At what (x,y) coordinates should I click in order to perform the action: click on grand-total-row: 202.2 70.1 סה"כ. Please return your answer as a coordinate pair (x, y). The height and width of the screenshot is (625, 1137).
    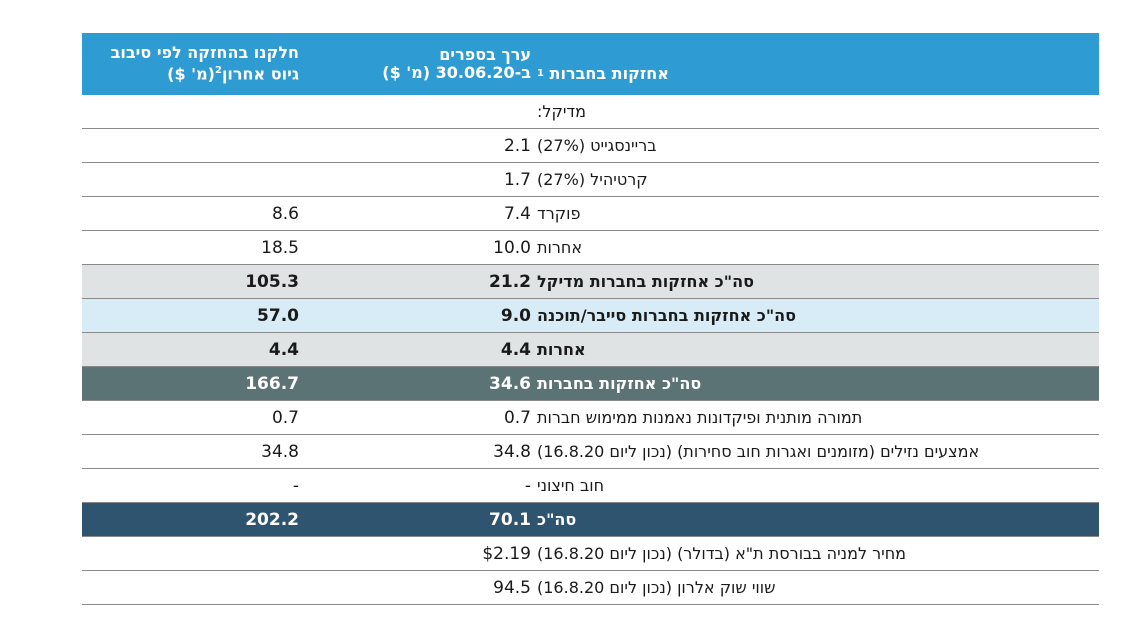
    Looking at the image, I should click on (590, 520).